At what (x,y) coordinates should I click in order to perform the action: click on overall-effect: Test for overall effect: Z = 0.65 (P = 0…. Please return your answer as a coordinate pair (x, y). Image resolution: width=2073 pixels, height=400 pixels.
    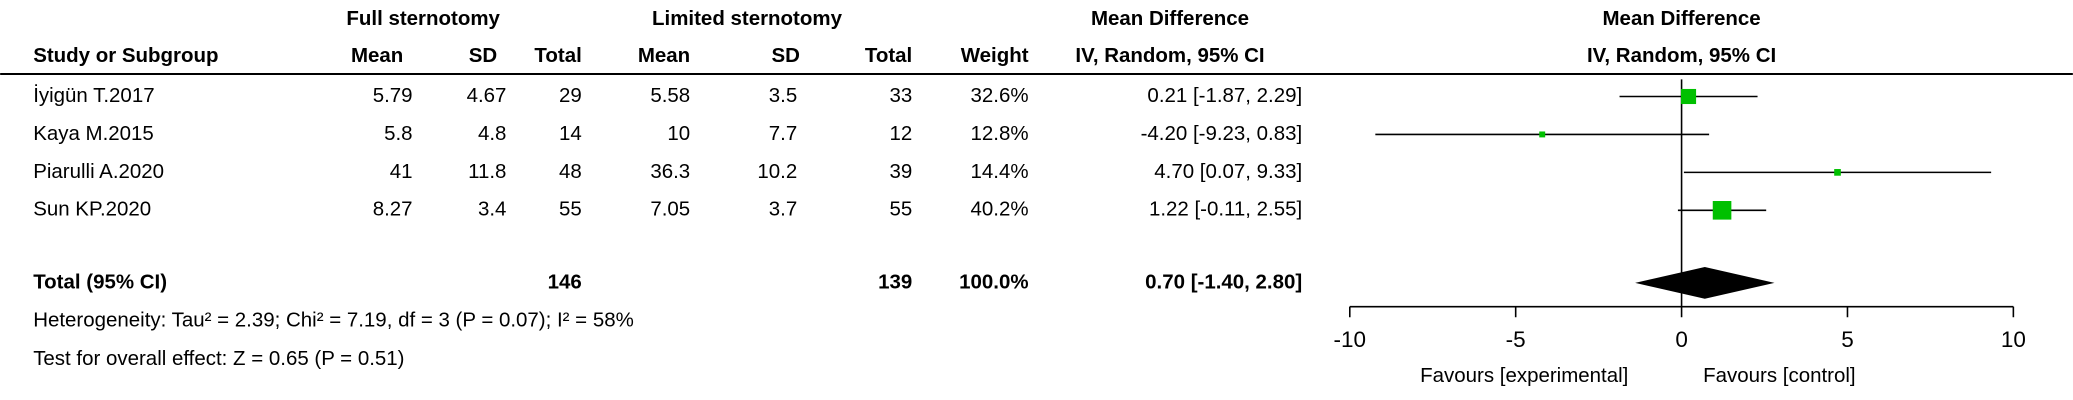
    Looking at the image, I should click on (218, 358).